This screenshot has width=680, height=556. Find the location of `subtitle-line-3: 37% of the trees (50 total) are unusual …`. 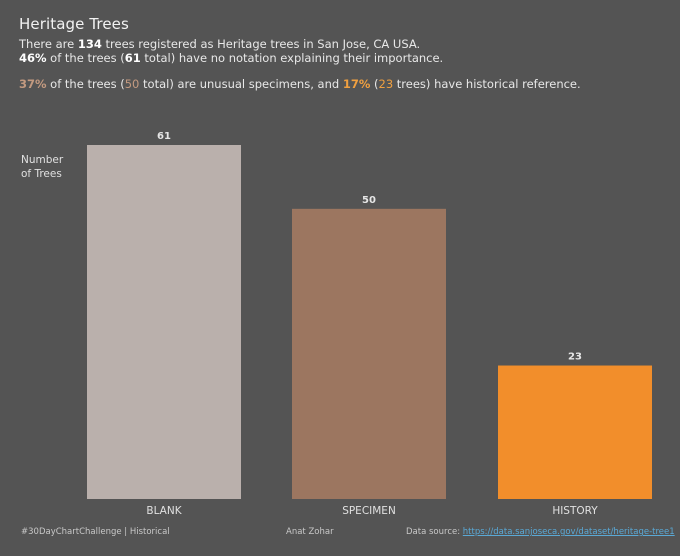

subtitle-line-3: 37% of the trees (50 total) are unusual … is located at coordinates (300, 84).